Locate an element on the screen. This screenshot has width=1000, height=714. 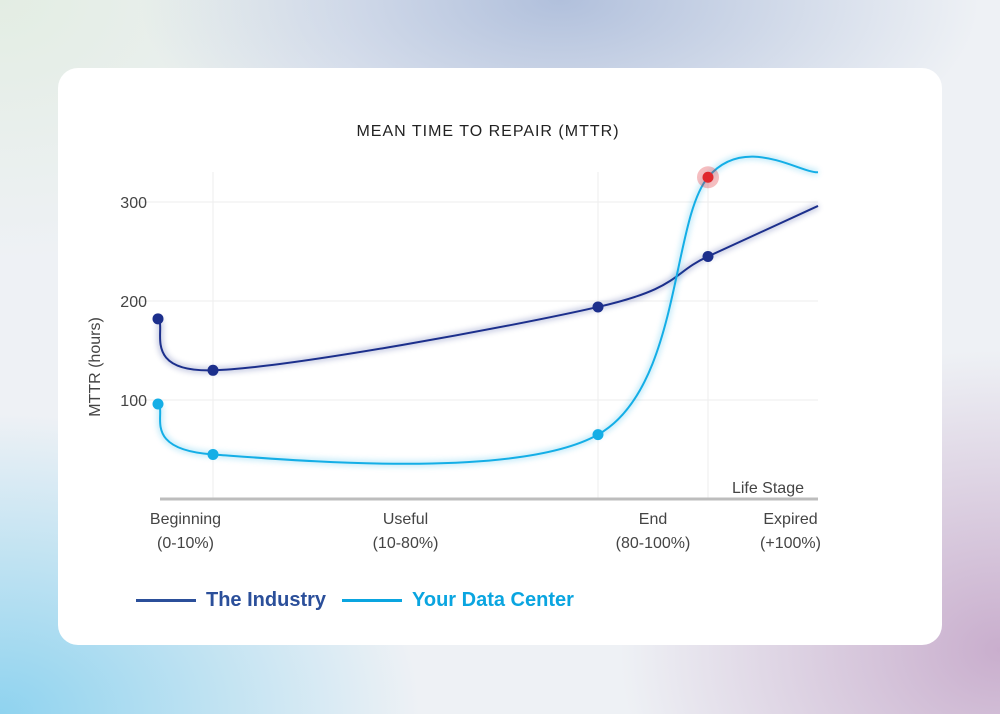
x-tick-label: End is located at coordinates (653, 519).